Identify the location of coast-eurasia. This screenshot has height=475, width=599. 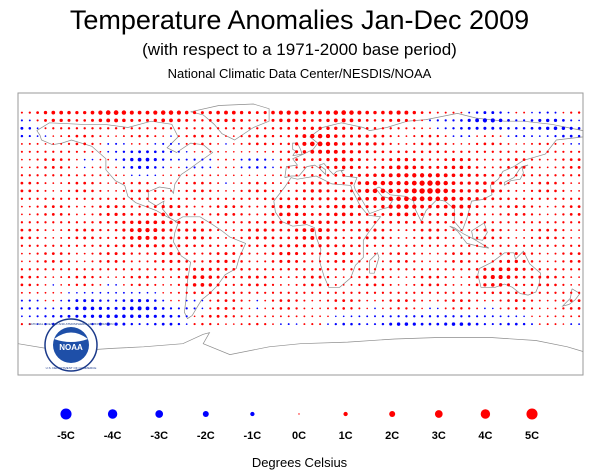
(434, 172).